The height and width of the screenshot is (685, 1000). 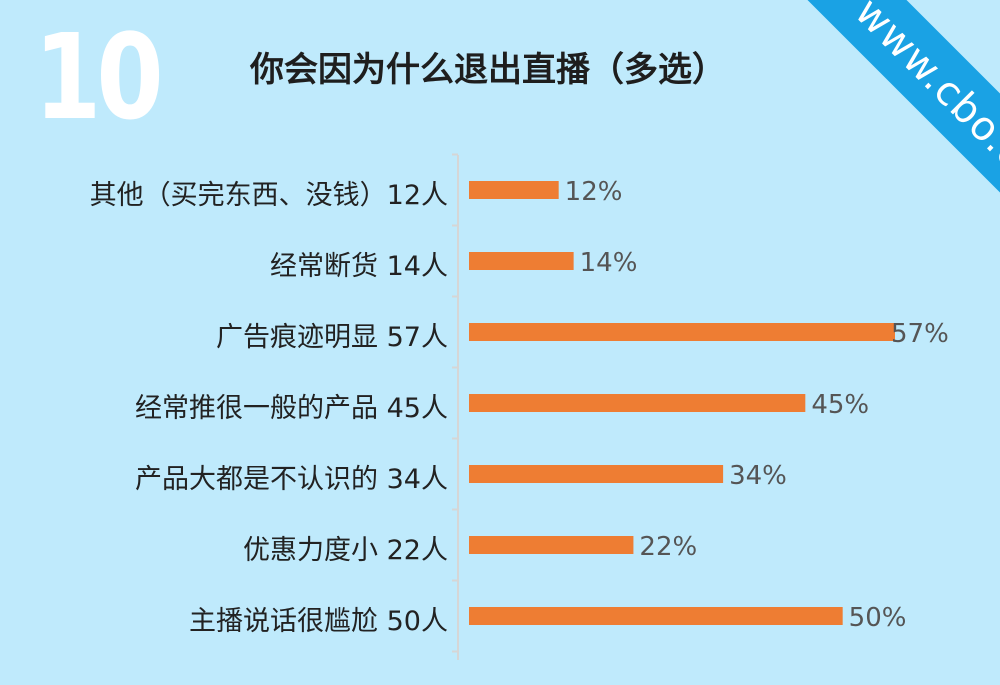 What do you see at coordinates (359, 266) in the screenshot?
I see `category-label: 经常断货 14人` at bounding box center [359, 266].